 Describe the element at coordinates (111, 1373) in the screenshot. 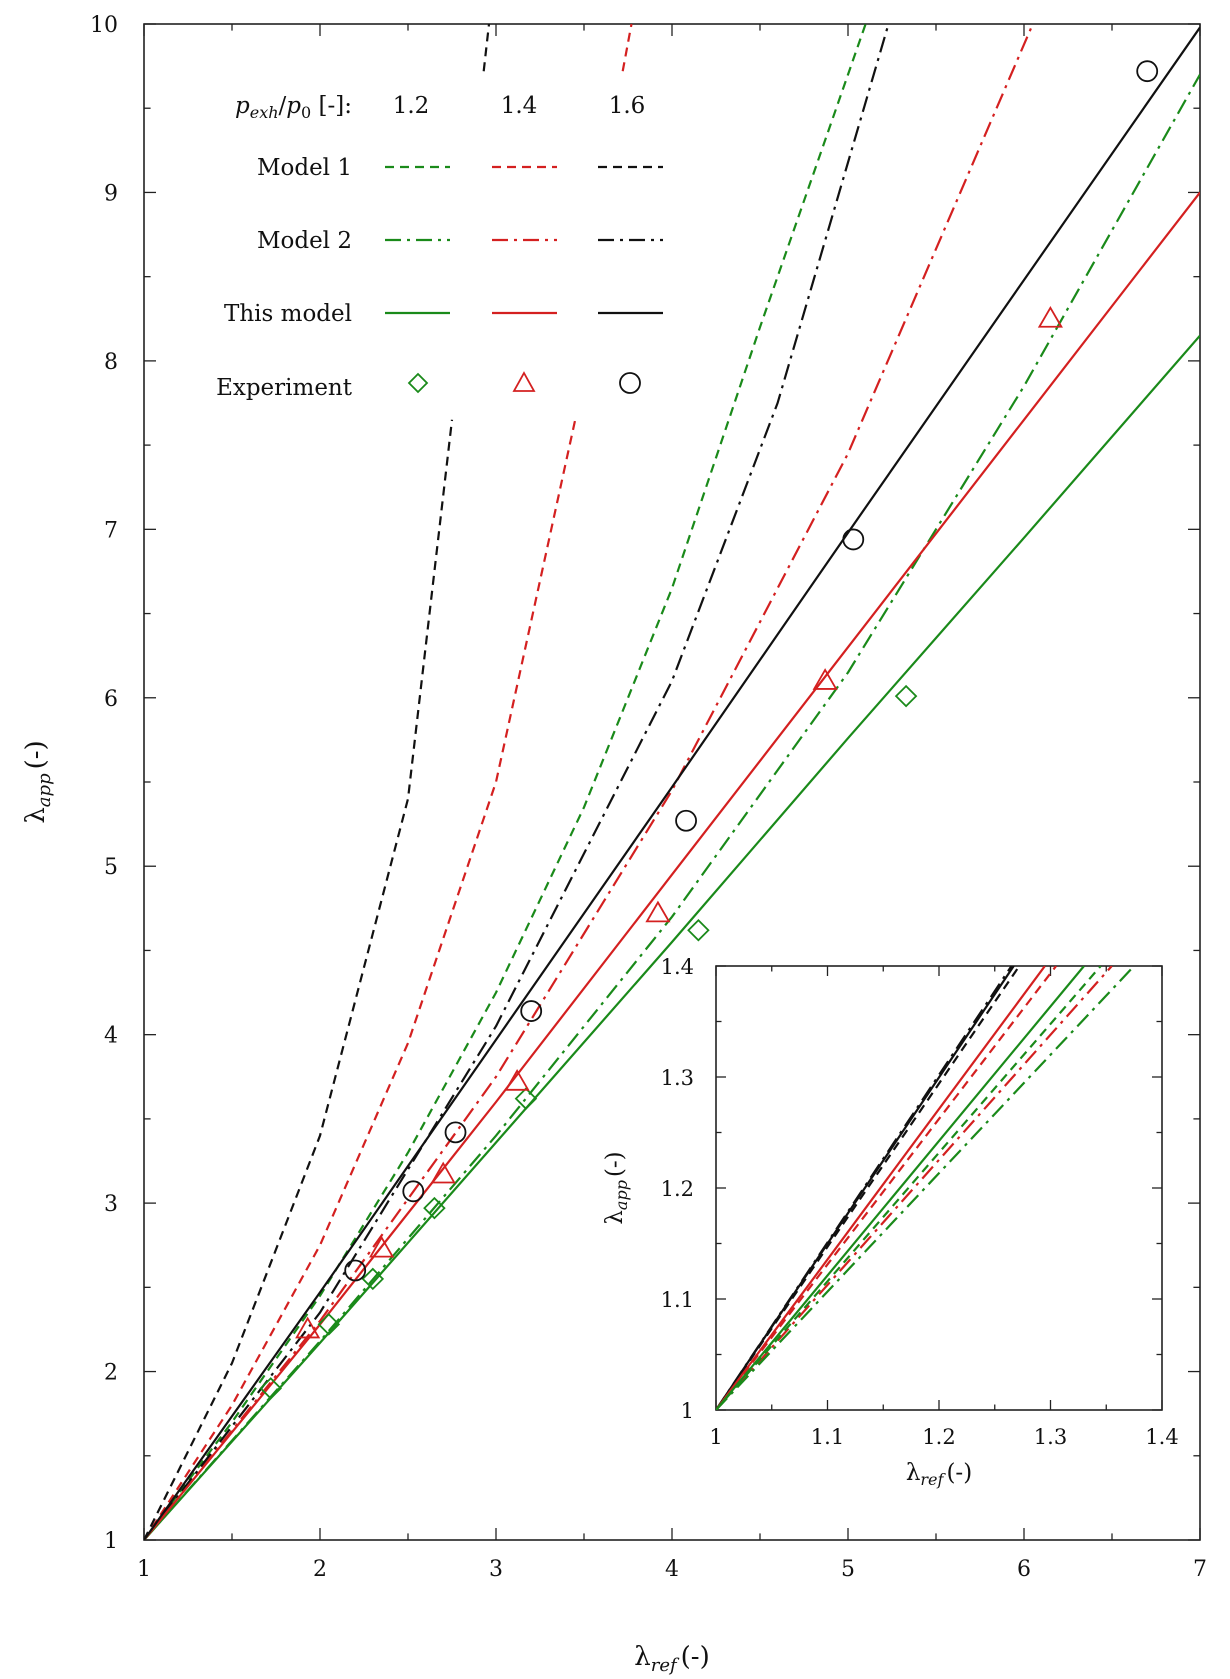

I see `main-y-tick-label-2: 2` at that location.